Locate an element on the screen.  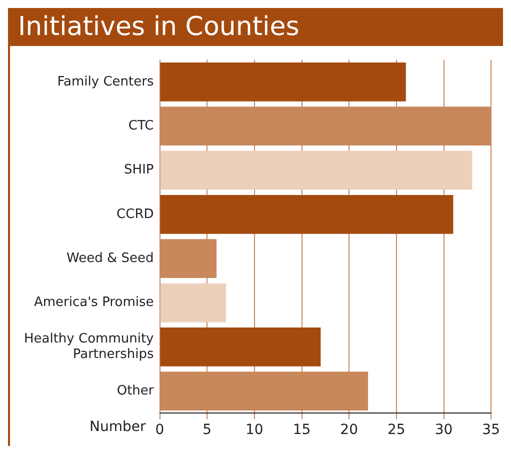
y-tick-label: America's Promise is located at coordinates (94, 302).